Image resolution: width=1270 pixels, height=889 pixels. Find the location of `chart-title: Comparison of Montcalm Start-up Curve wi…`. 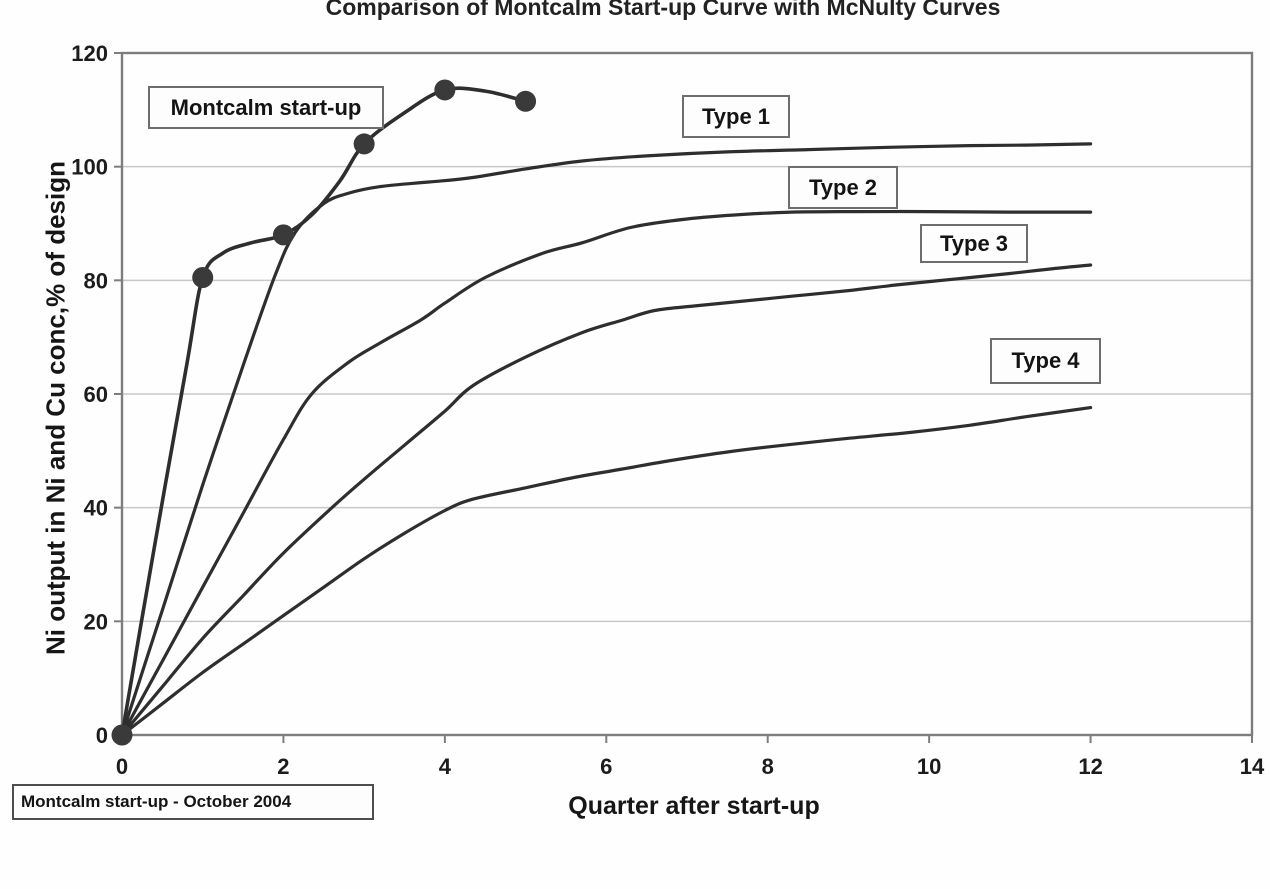

chart-title: Comparison of Montcalm Start-up Curve wi… is located at coordinates (663, 10).